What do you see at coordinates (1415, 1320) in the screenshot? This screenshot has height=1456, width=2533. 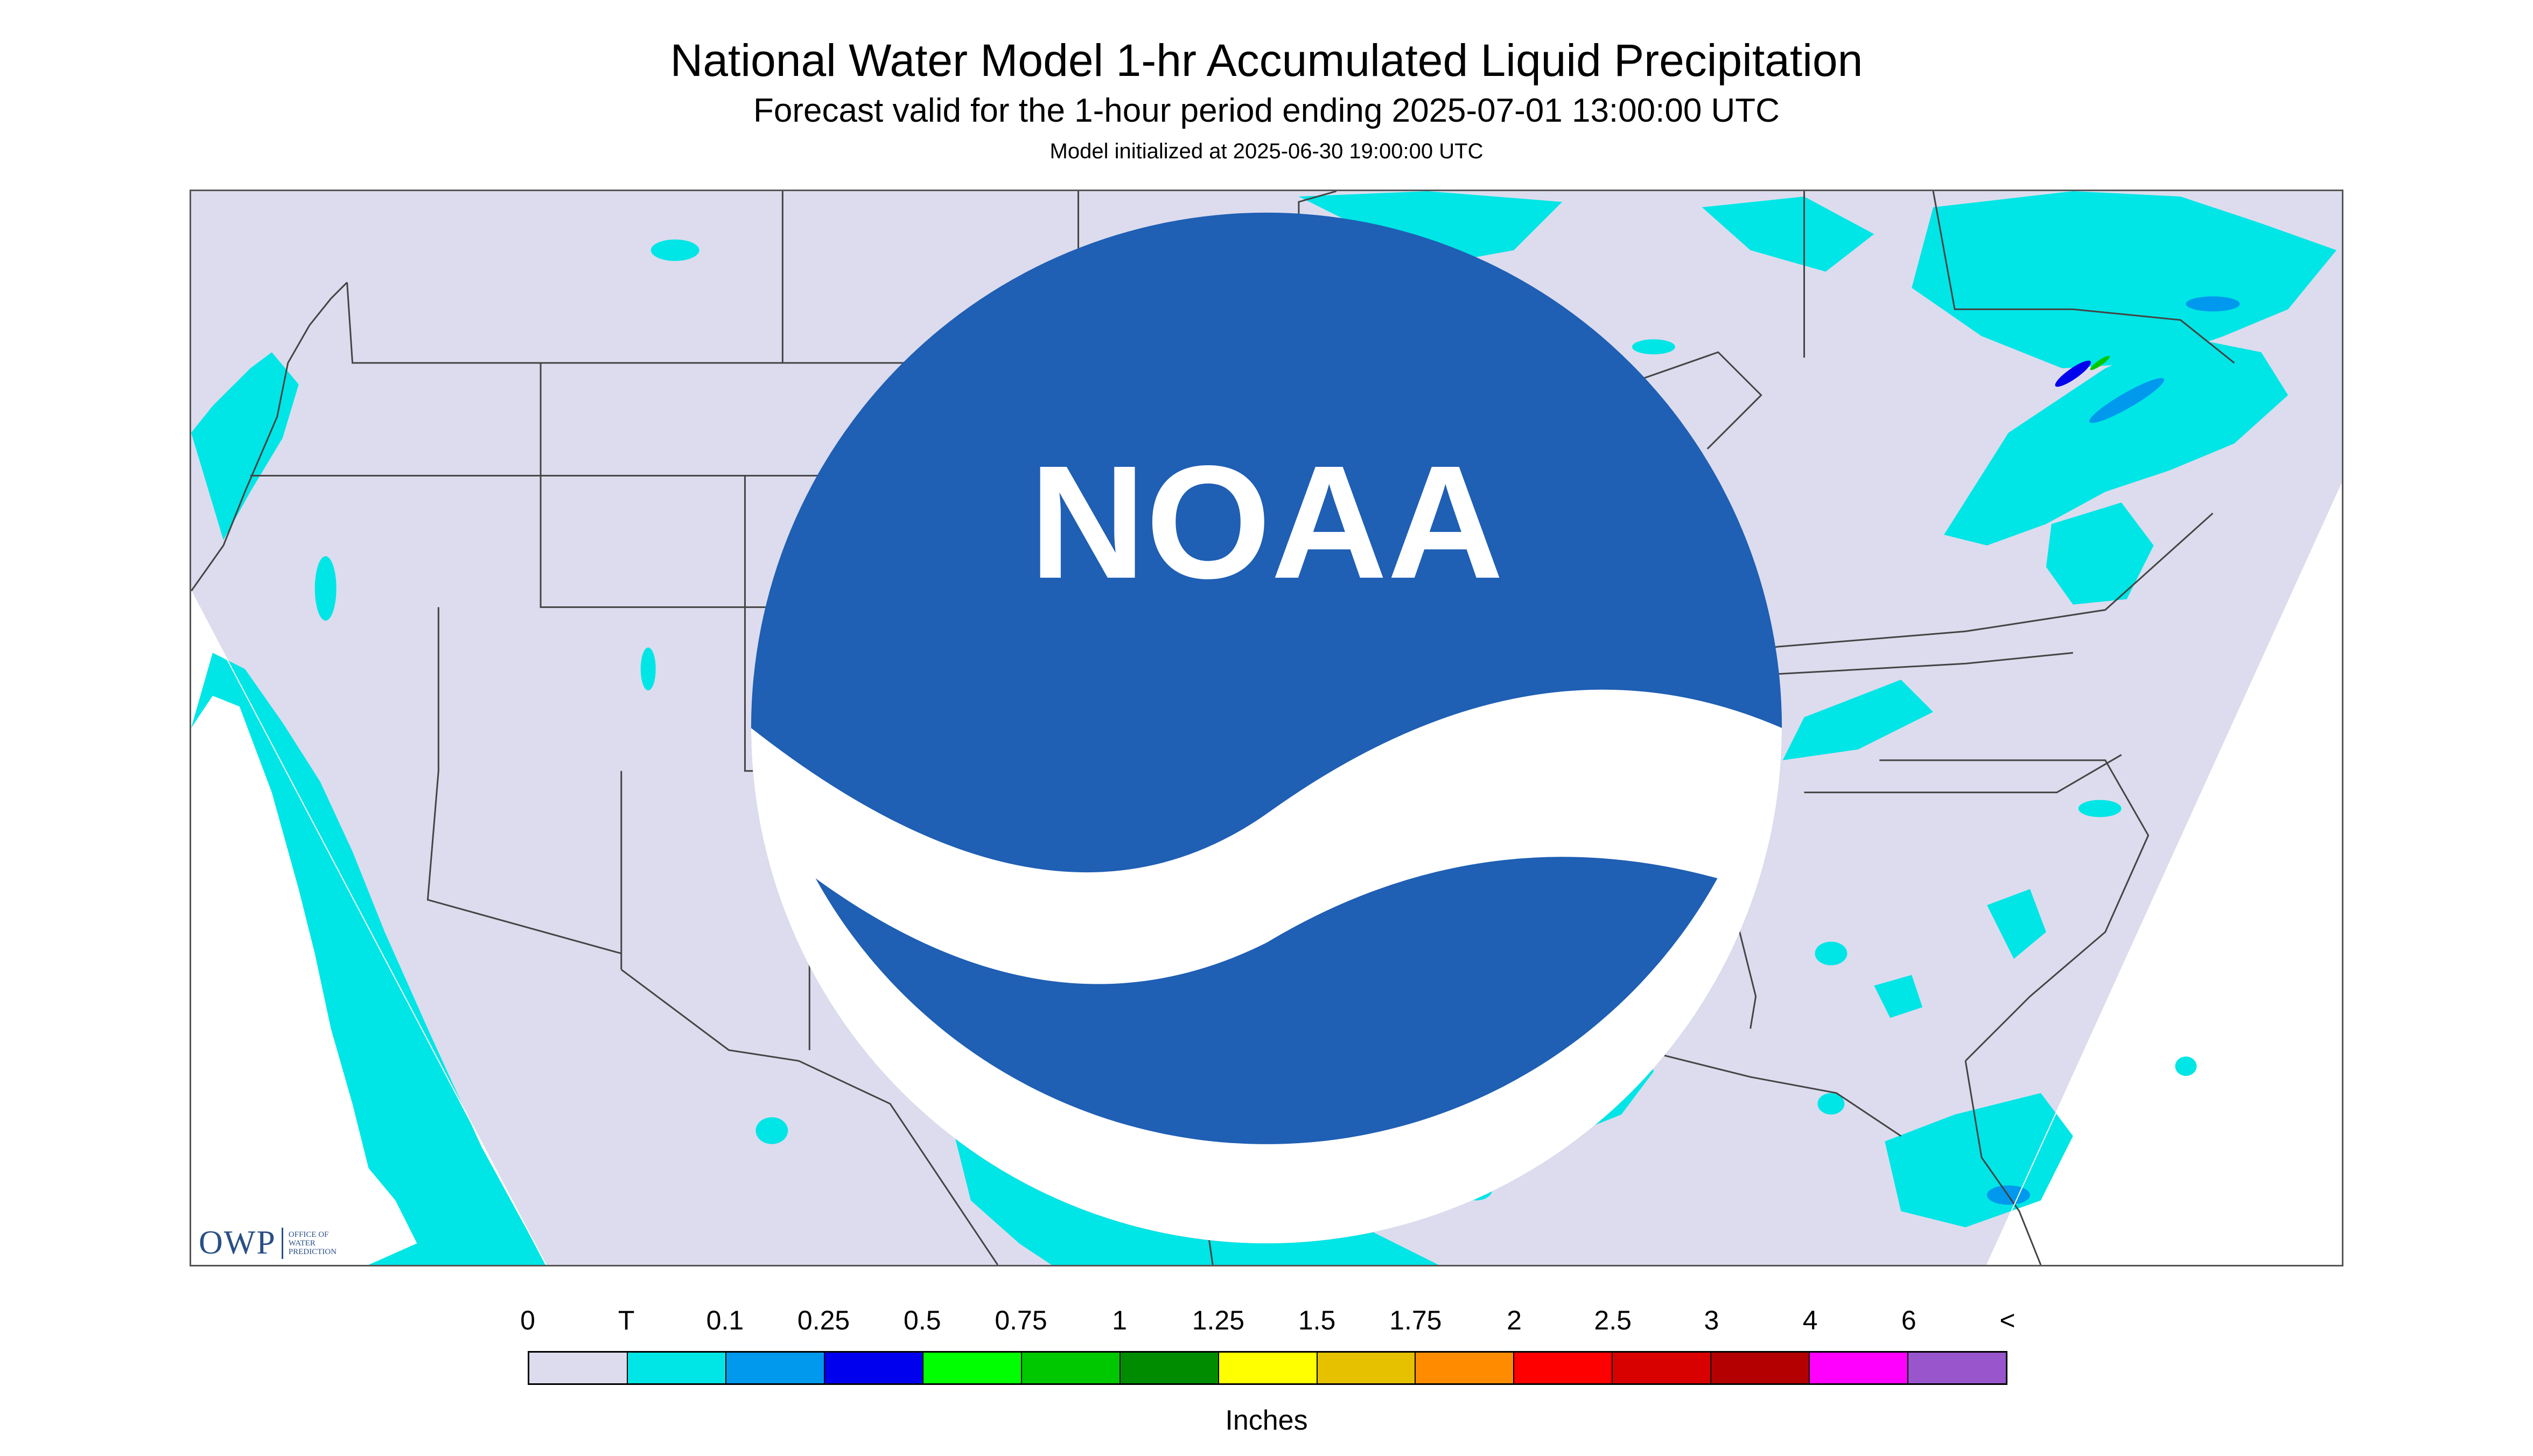 I see `legend-label-9: 1.75` at bounding box center [1415, 1320].